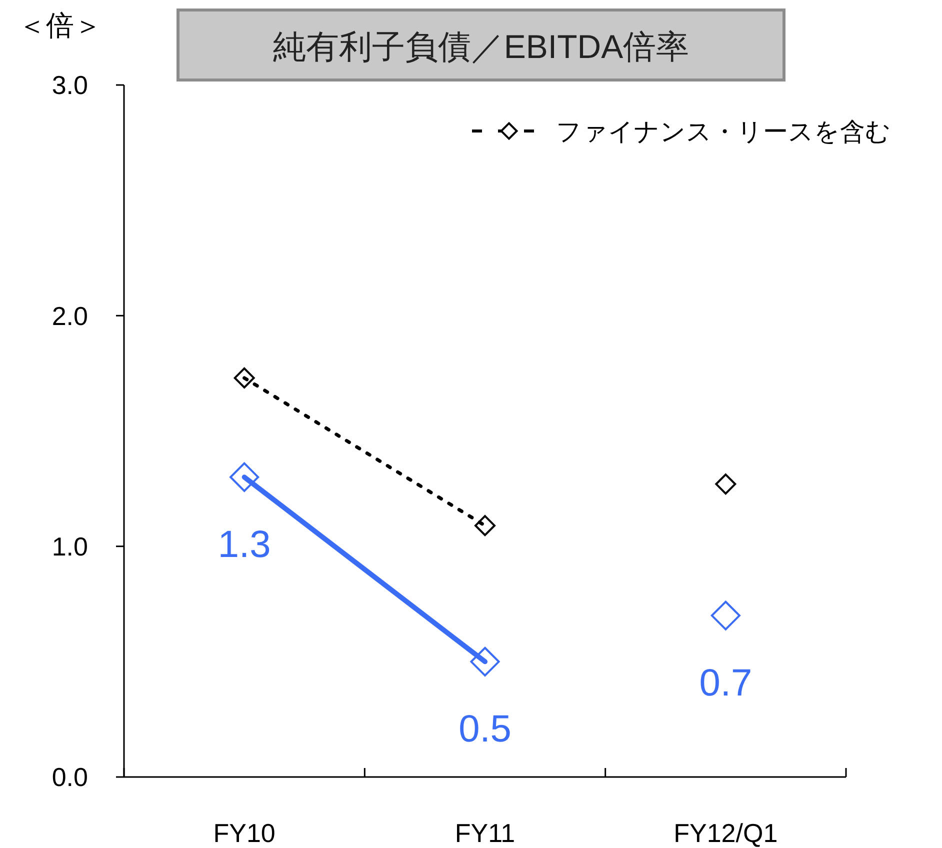 Image resolution: width=942 pixels, height=848 pixels. Describe the element at coordinates (726, 833) in the screenshot. I see `x-tick-label: FY12/Q1` at that location.